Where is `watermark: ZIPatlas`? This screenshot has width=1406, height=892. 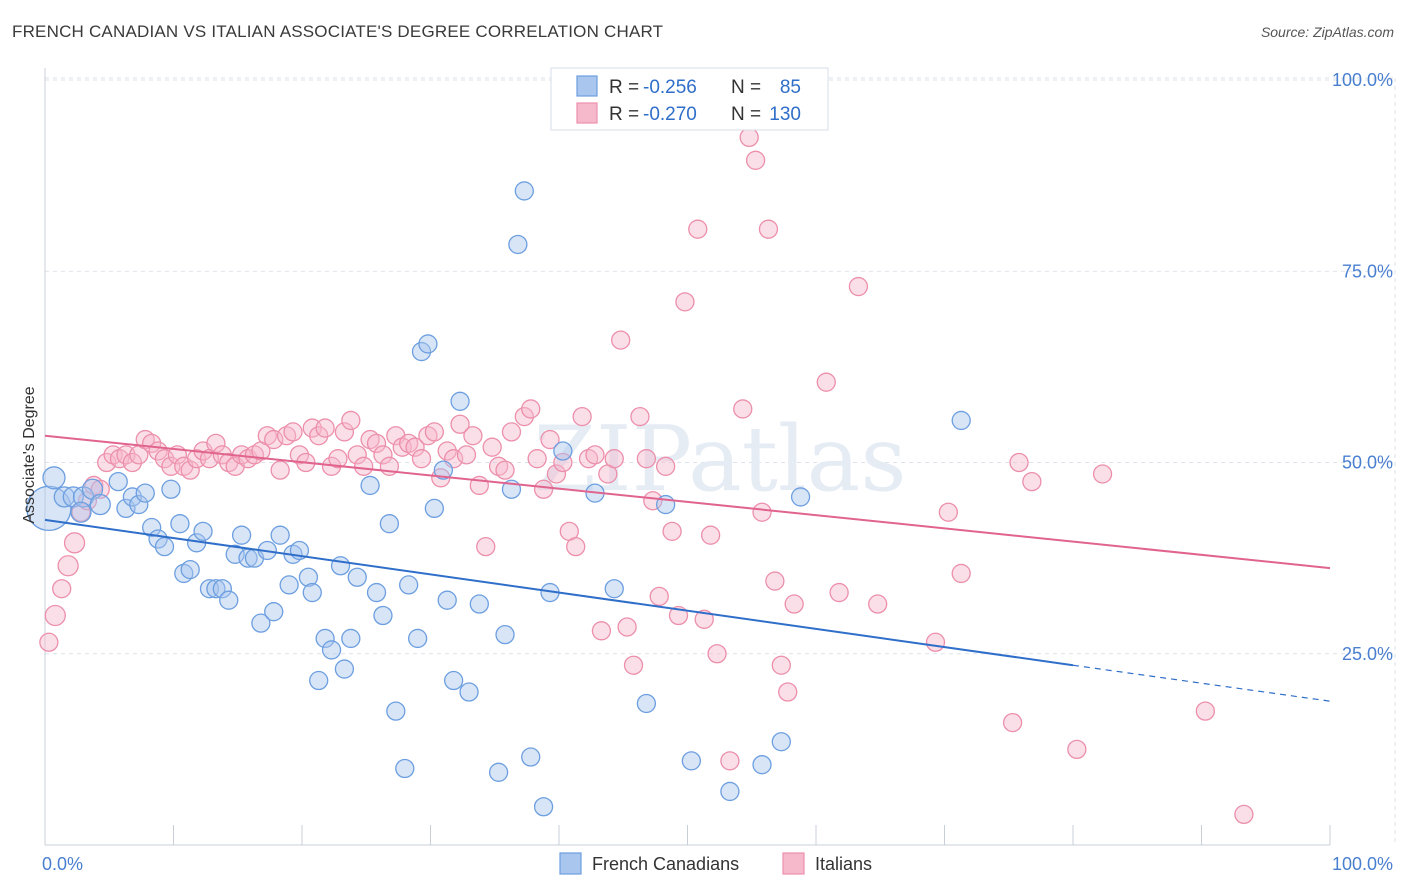 watermark: ZIPatlas is located at coordinates (719, 459).